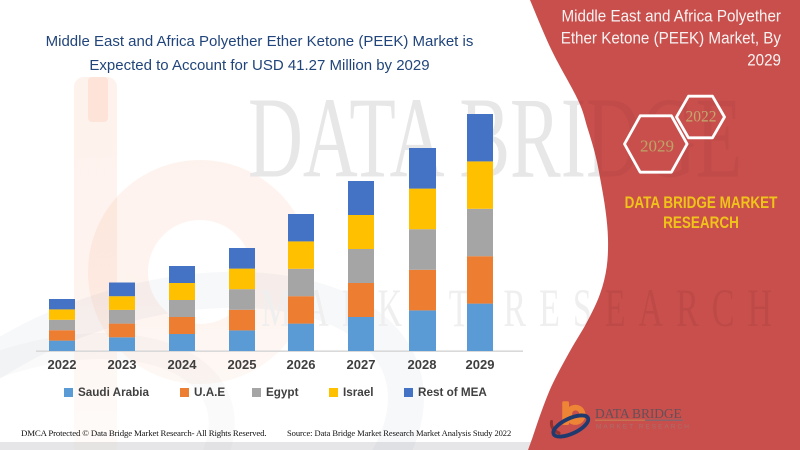  What do you see at coordinates (638, 413) in the screenshot?
I see `svg-text: DATA BRIDGE` at bounding box center [638, 413].